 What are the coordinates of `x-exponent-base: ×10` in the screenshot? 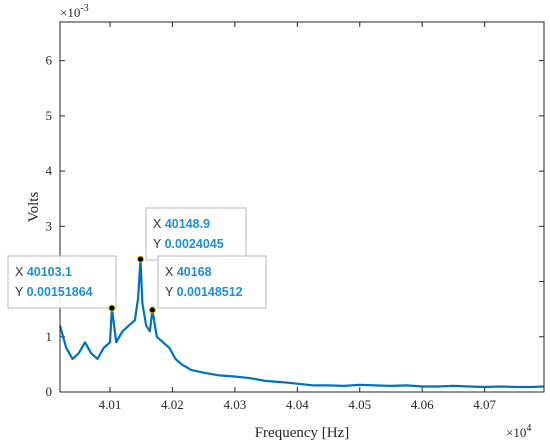 It's located at (516, 432).